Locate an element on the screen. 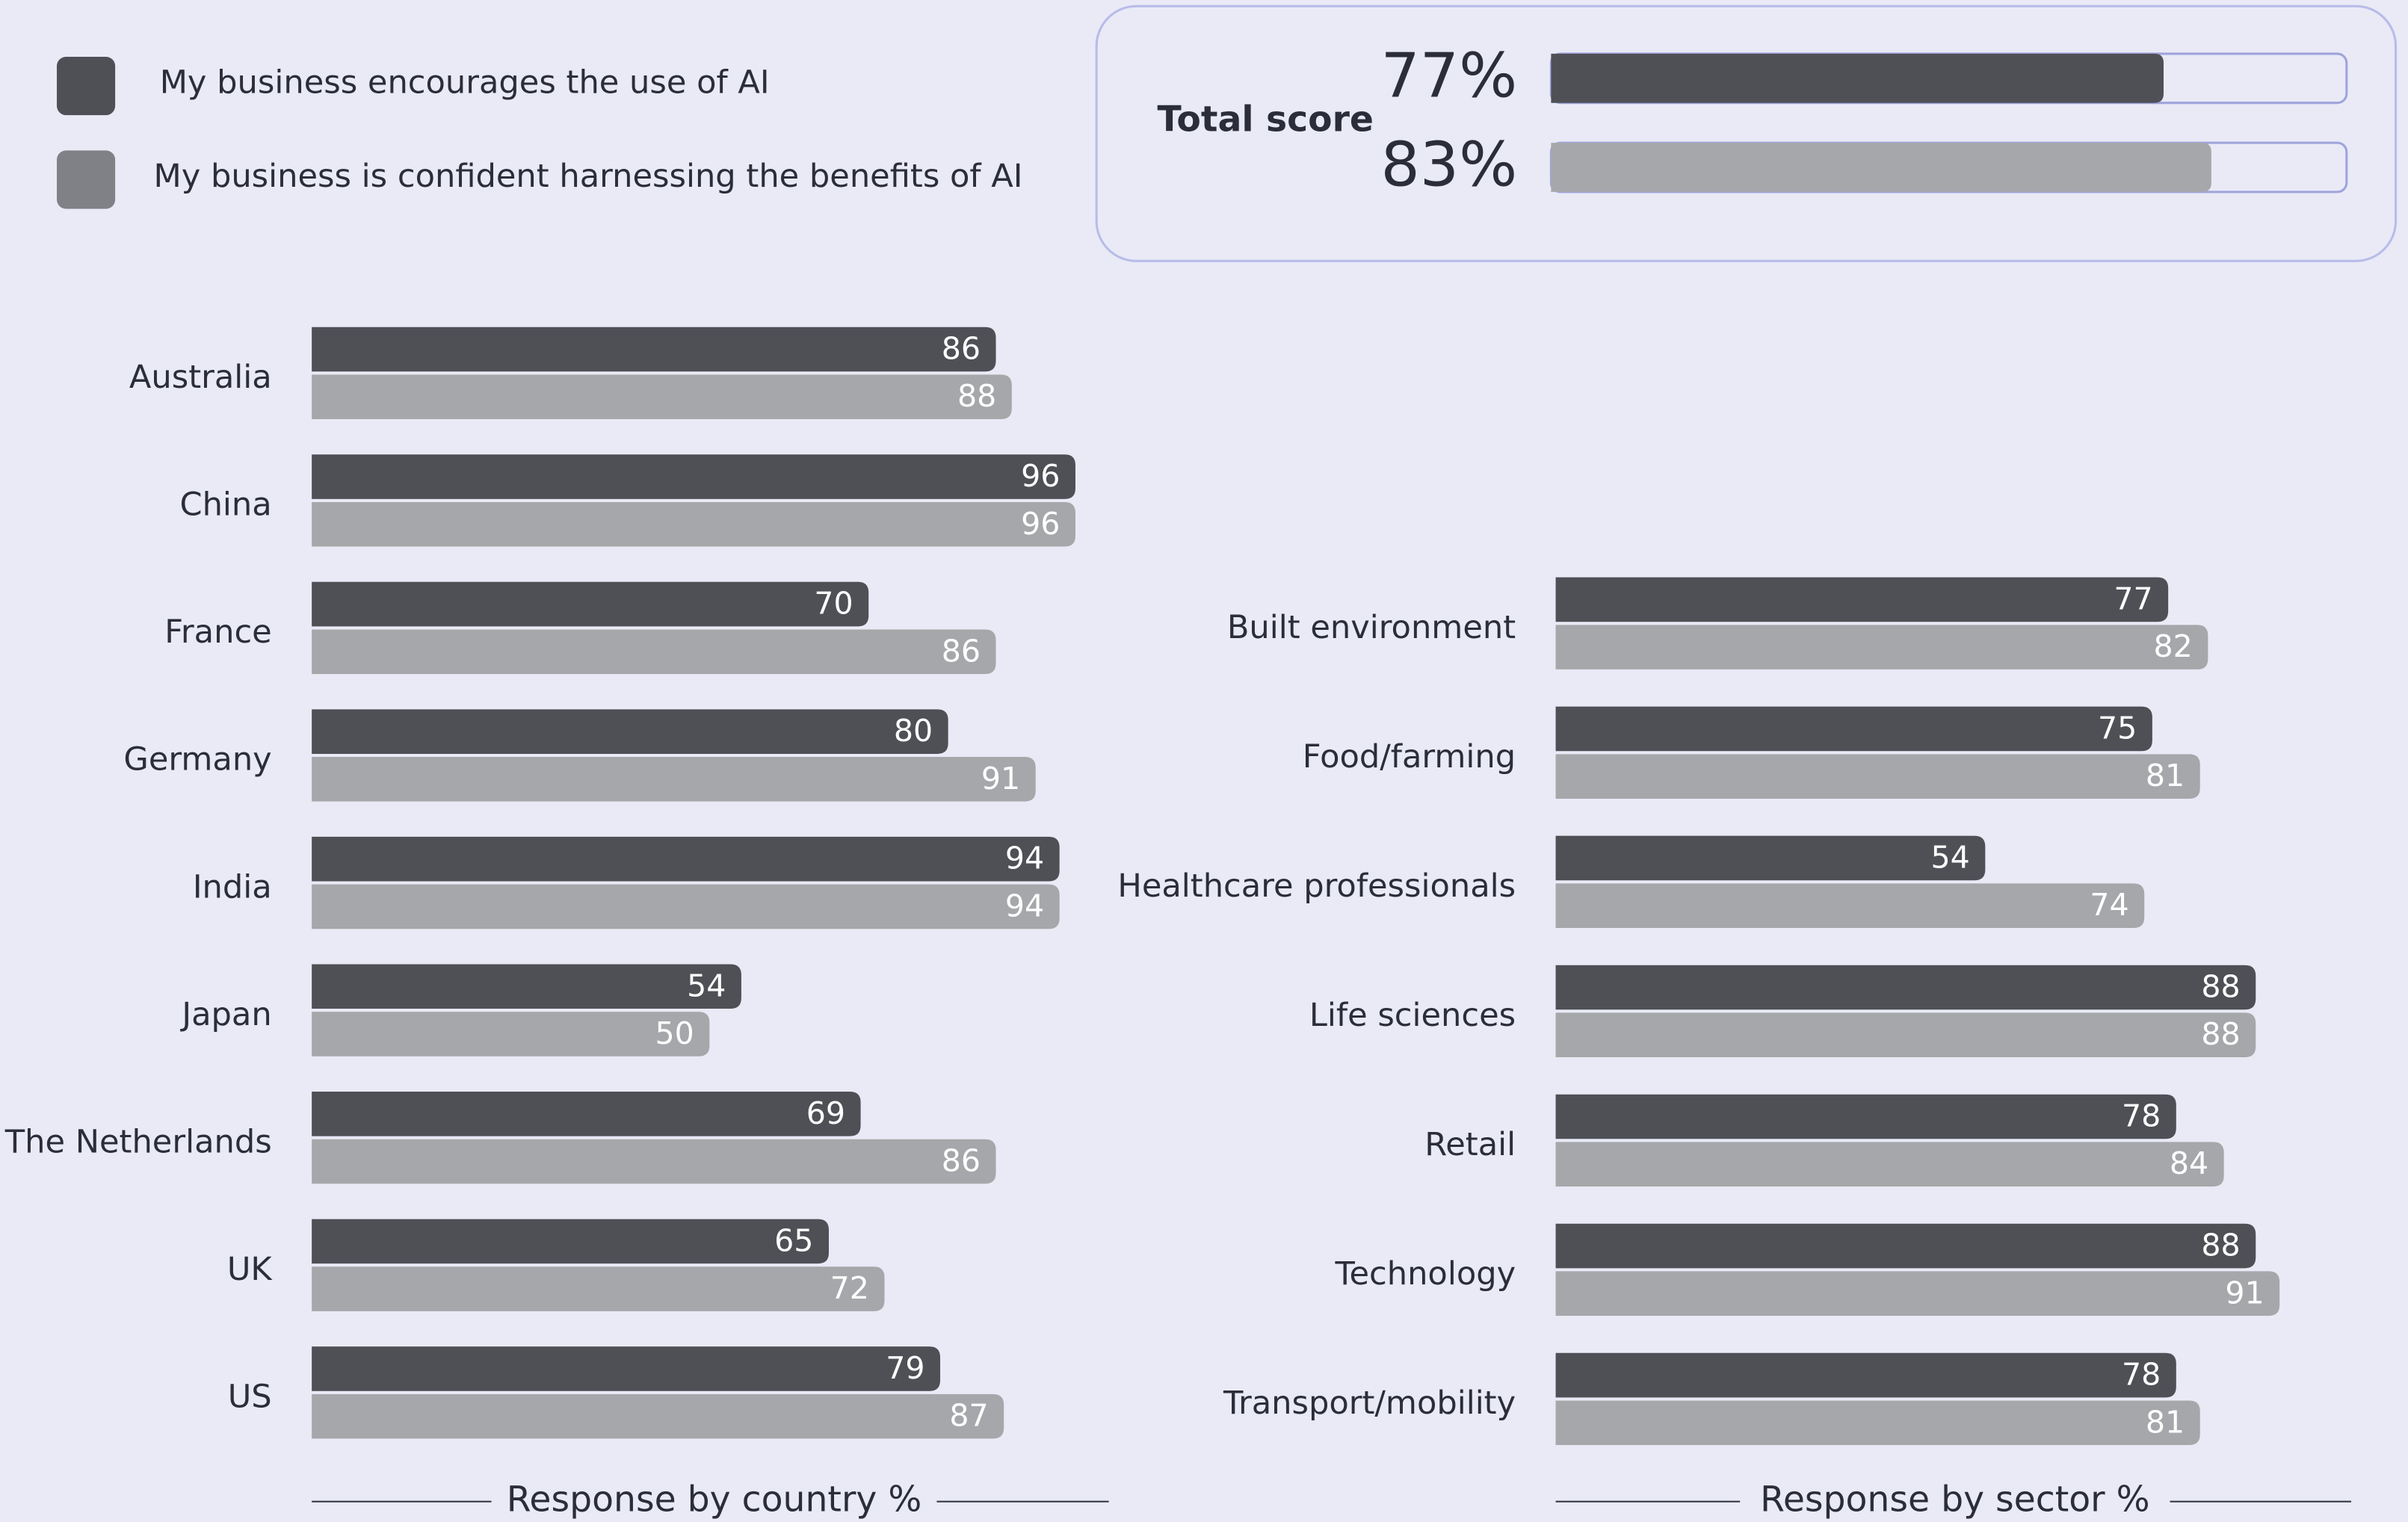 The image size is (2408, 1522). value-label: 80 is located at coordinates (913, 731).